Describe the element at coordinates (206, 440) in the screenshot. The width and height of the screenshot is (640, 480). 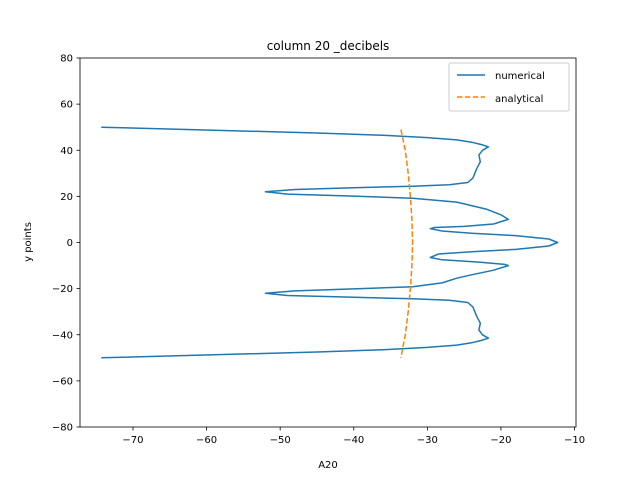
I see `x-tick-label: −60` at that location.